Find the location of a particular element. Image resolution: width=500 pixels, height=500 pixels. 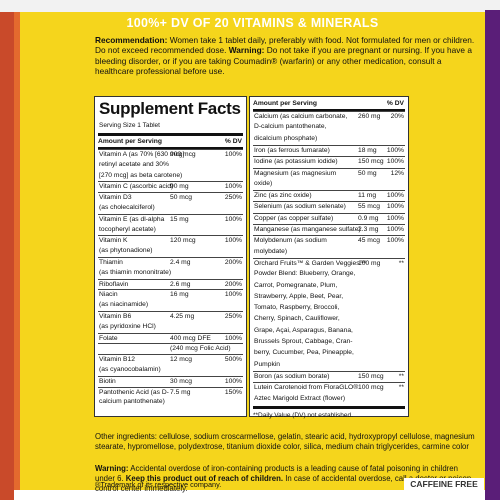

nutrient-name: Vitamin D3 is located at coordinates (115, 198).